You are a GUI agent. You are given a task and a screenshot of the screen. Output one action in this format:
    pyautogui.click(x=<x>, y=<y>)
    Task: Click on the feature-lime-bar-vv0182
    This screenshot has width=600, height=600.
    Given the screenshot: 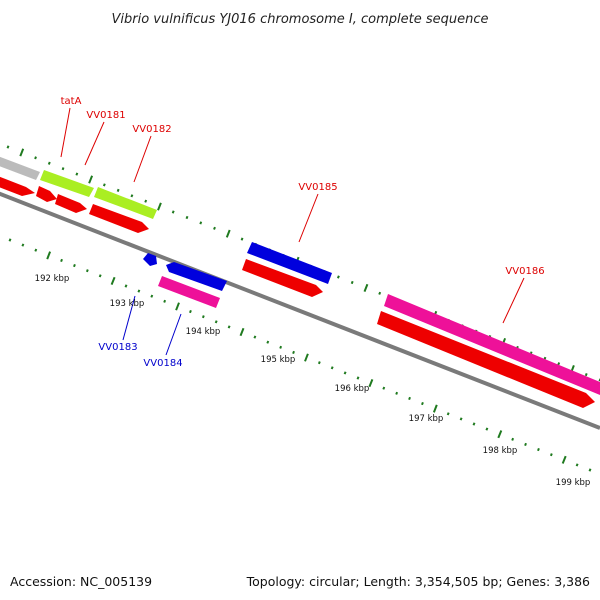 What is the action you would take?
    pyautogui.click(x=125, y=203)
    